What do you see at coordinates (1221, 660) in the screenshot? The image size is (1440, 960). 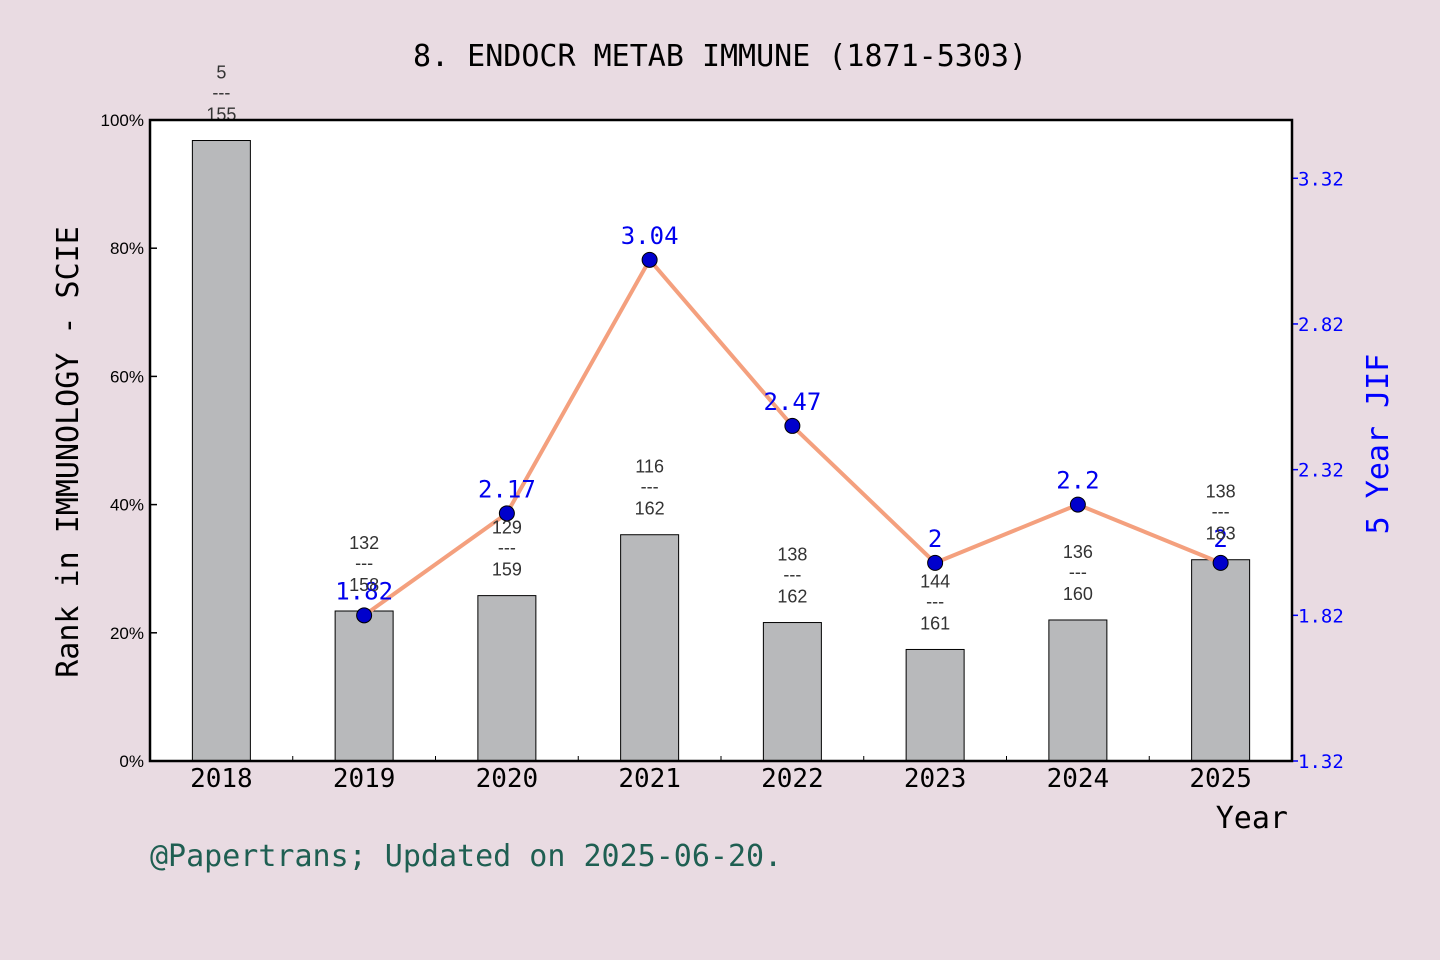 I see `bar-2025` at bounding box center [1221, 660].